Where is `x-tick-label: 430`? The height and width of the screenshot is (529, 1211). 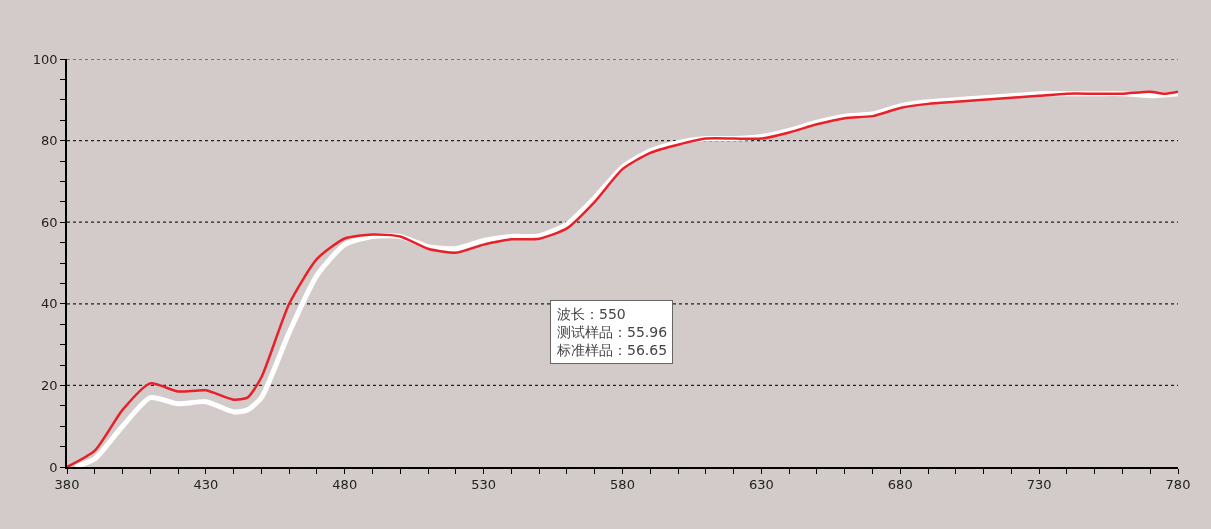
x-tick-label: 430 is located at coordinates (206, 485).